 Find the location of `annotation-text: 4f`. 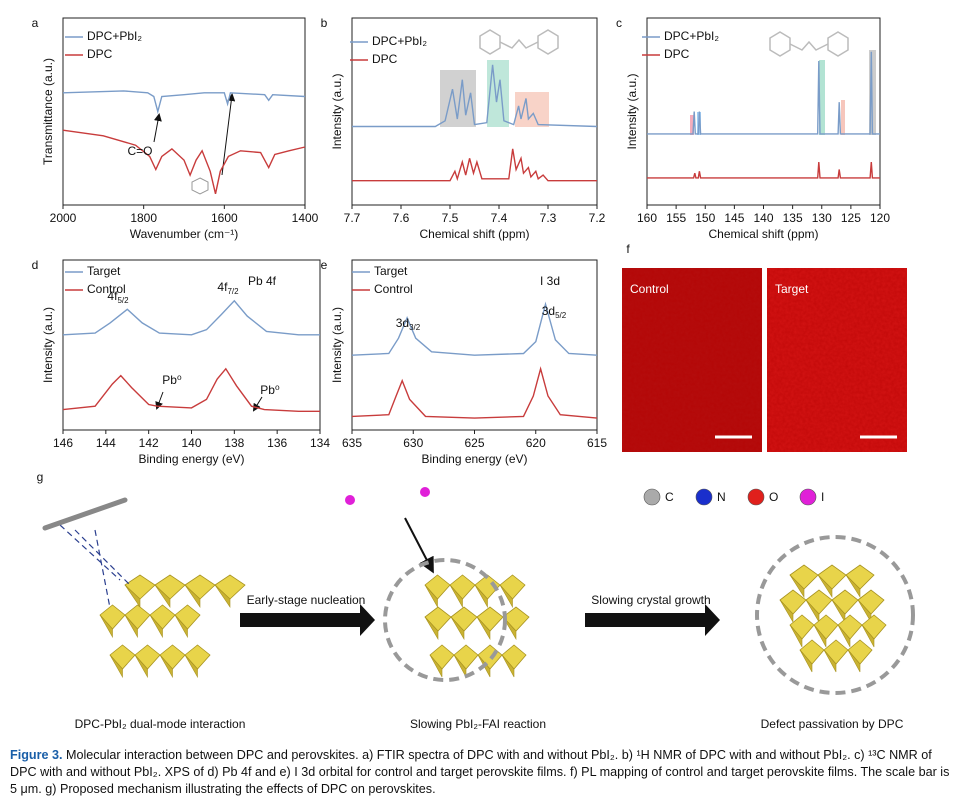

annotation-text: 4f is located at coordinates (222, 287).